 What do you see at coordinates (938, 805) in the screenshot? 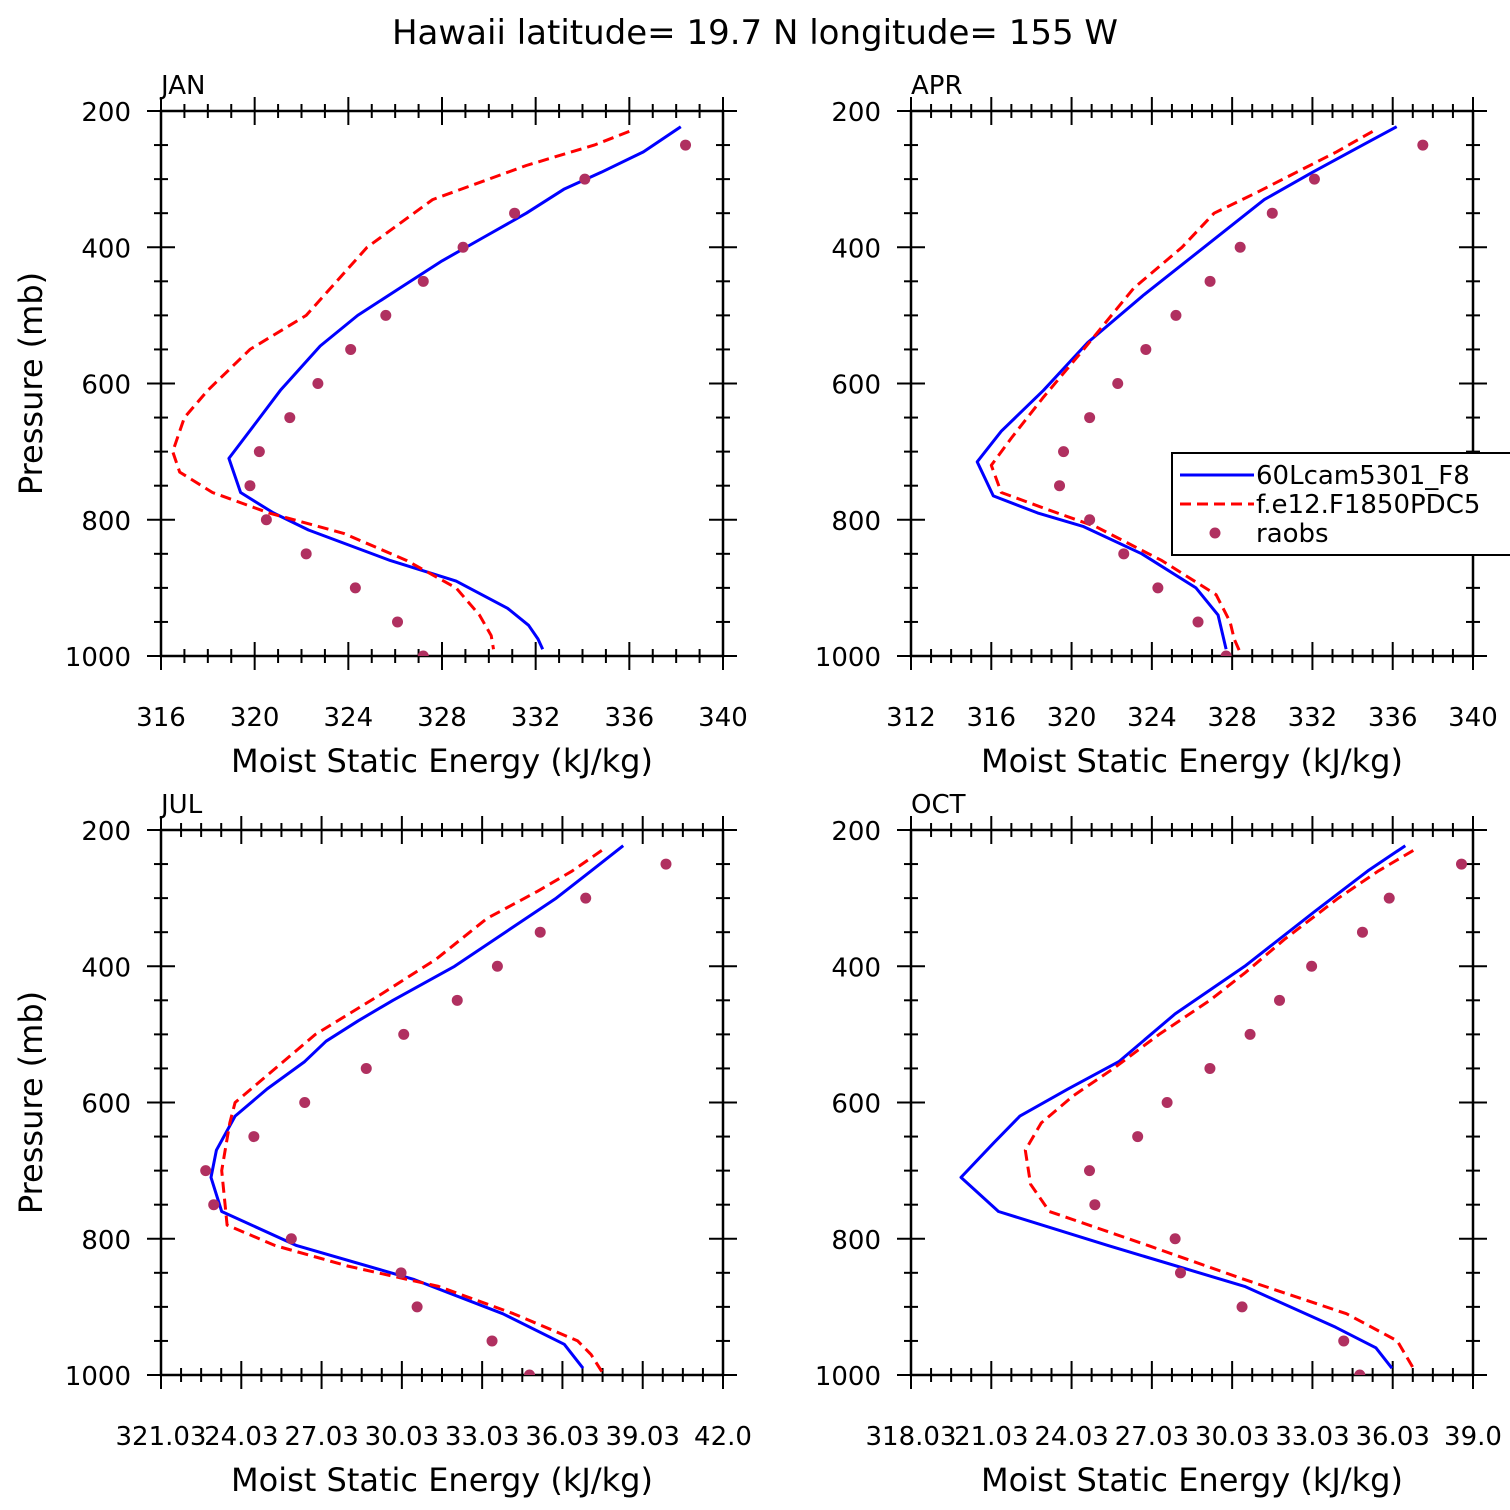
I see `panel-label: OCT` at bounding box center [938, 805].